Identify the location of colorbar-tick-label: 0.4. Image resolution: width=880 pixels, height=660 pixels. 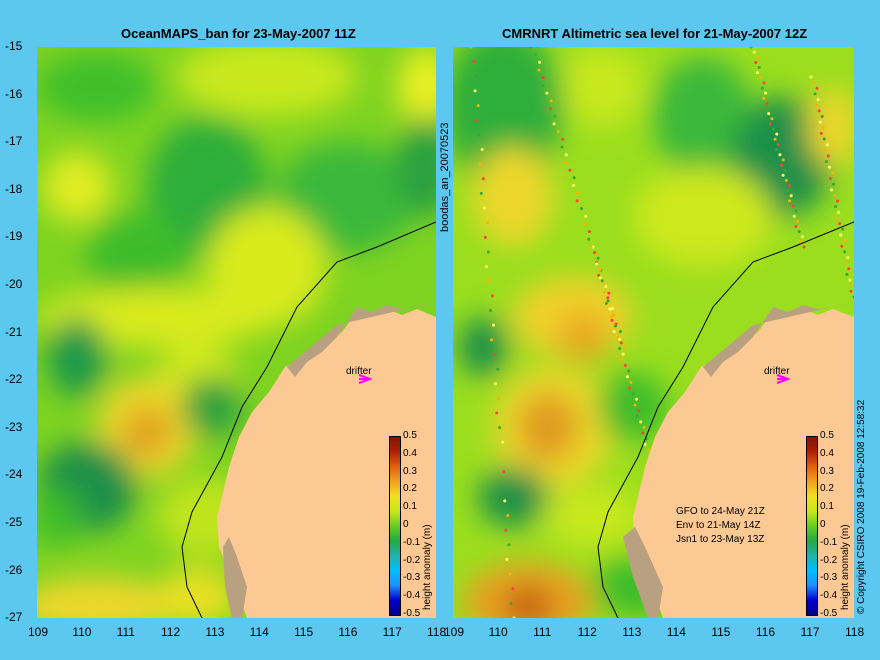
(410, 453).